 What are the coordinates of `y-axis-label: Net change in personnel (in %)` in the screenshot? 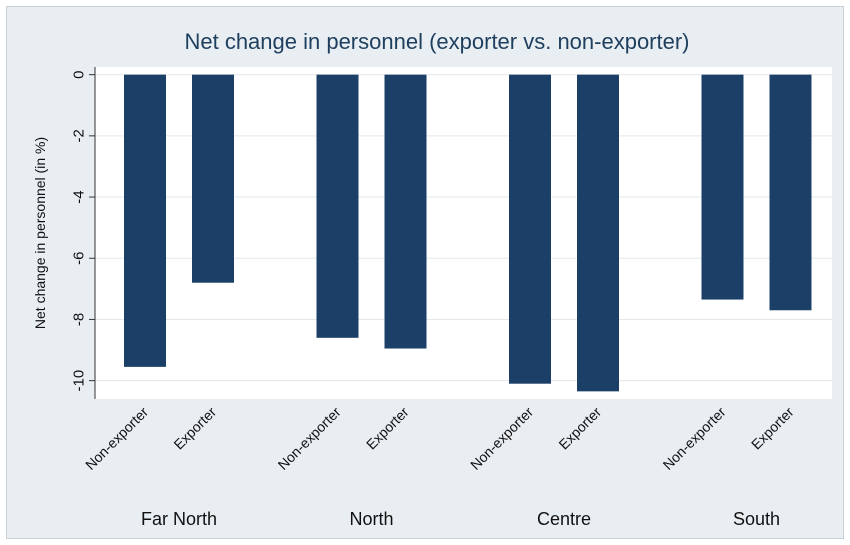 It's located at (40, 233).